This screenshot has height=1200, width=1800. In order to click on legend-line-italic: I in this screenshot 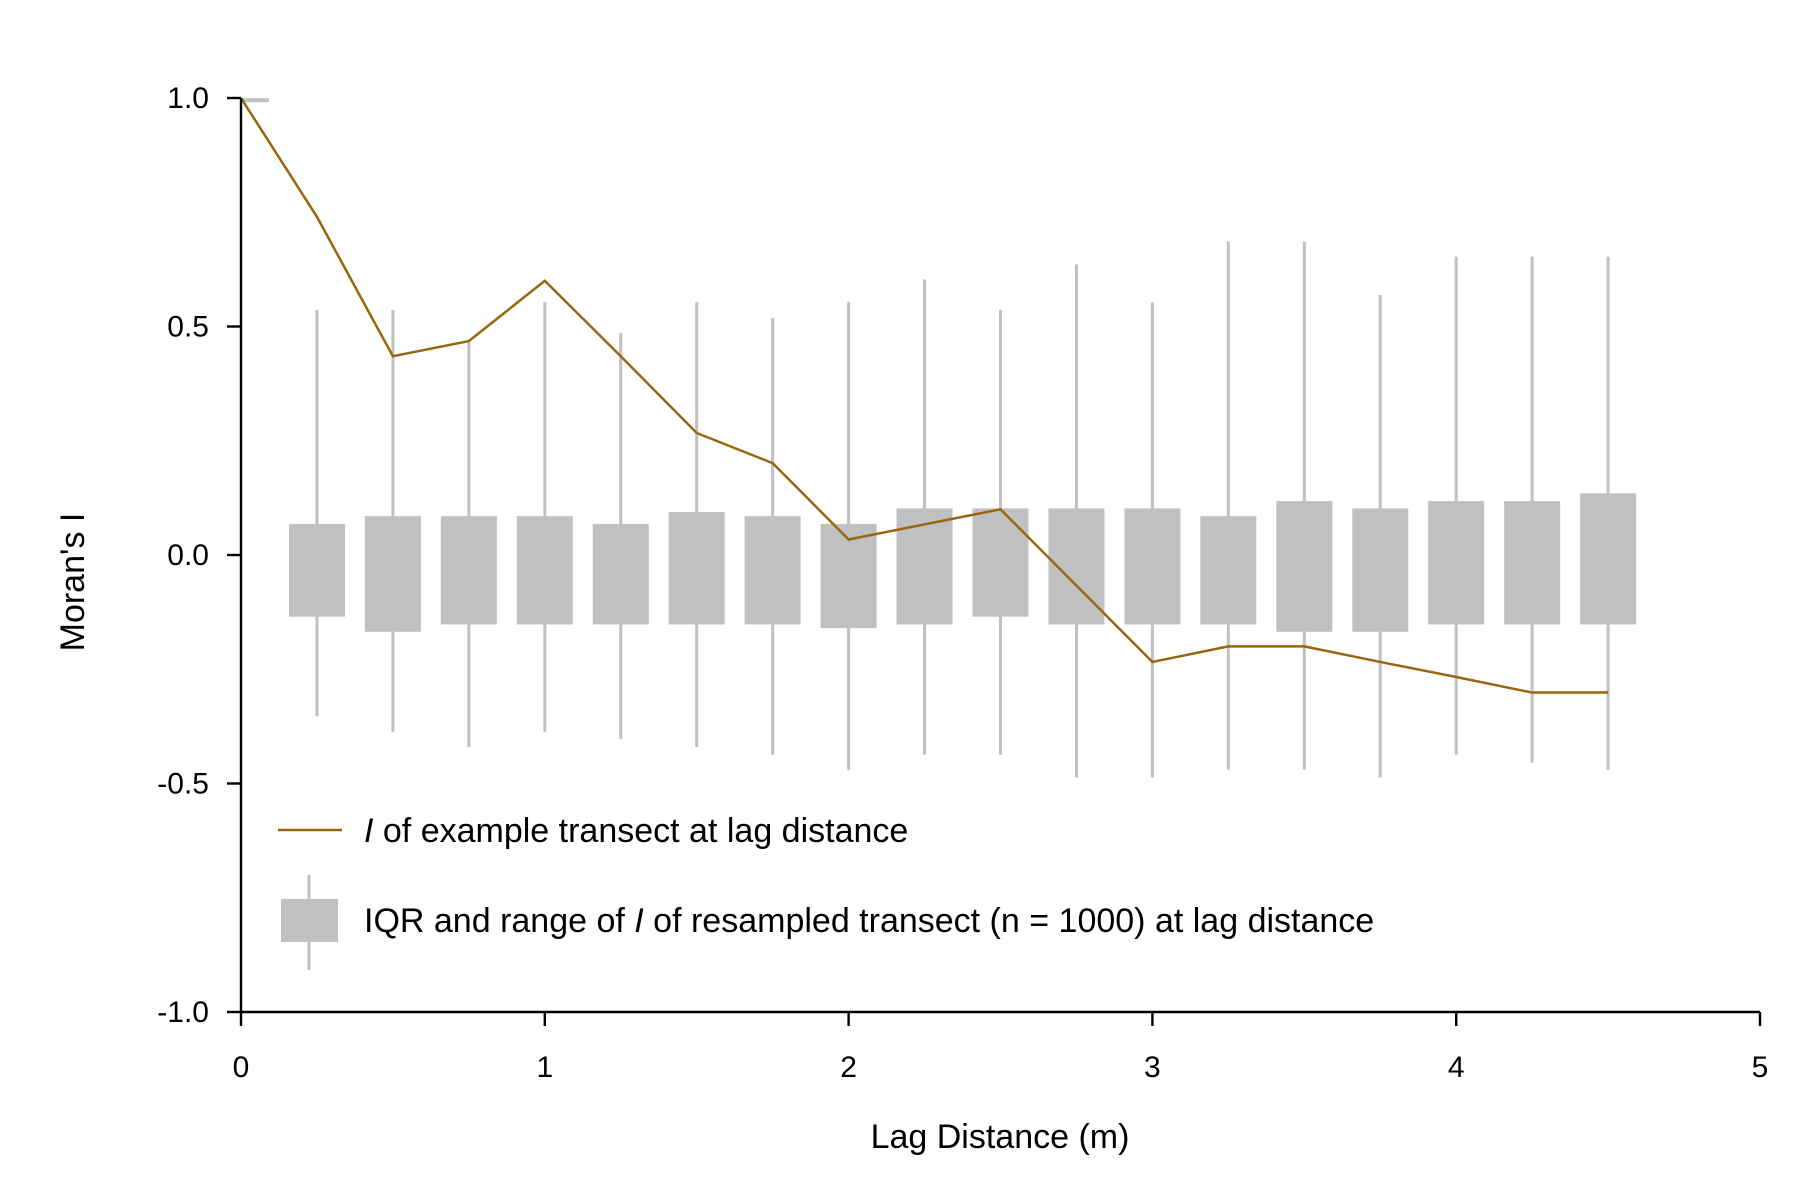, I will do `click(369, 831)`.